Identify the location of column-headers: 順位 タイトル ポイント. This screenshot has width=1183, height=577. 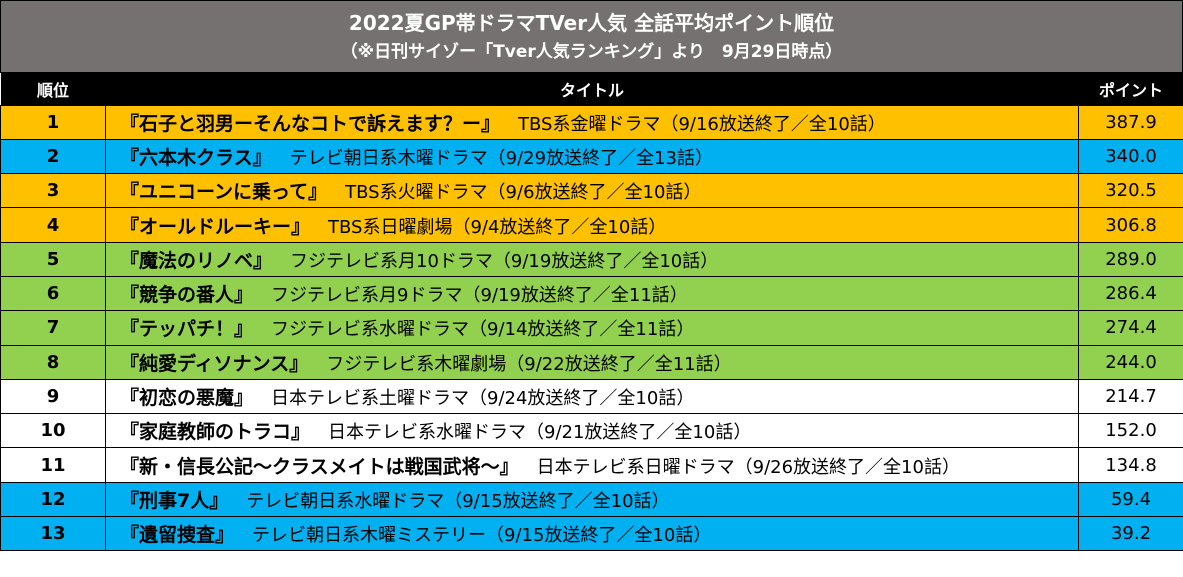
(591, 89).